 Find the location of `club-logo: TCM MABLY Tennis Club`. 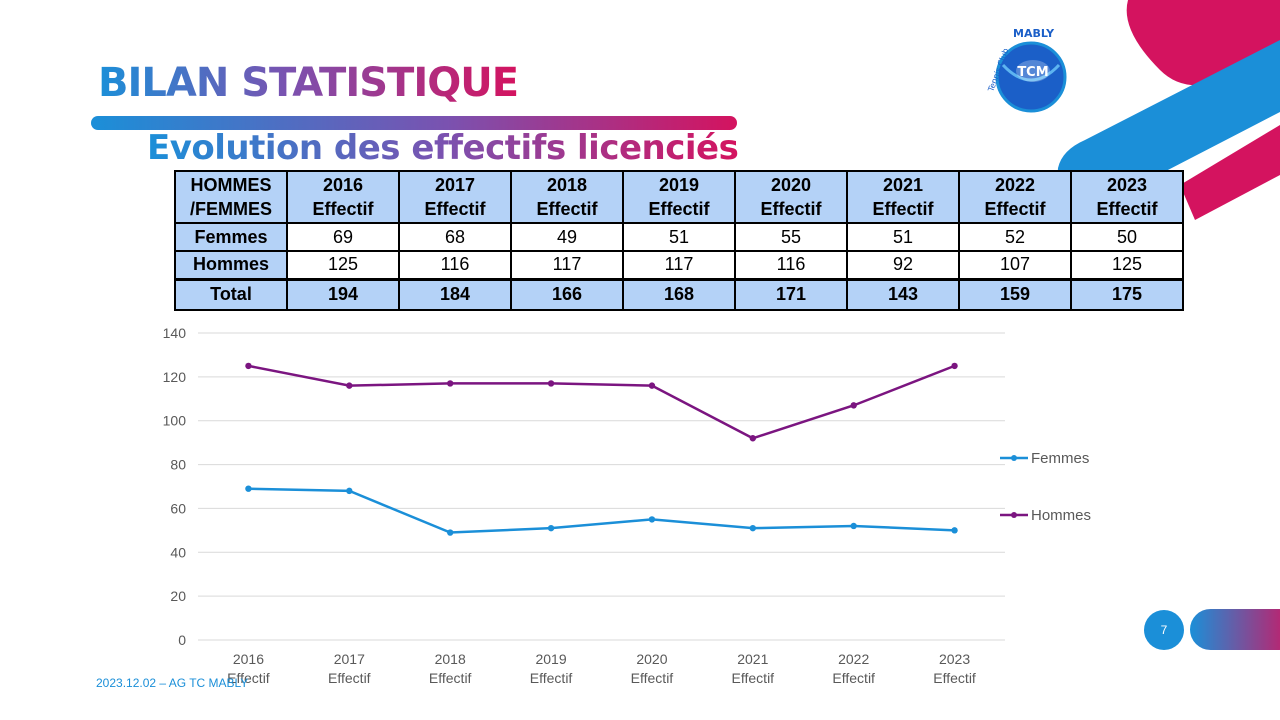

club-logo: TCM MABLY Tennis Club is located at coordinates (1026, 70).